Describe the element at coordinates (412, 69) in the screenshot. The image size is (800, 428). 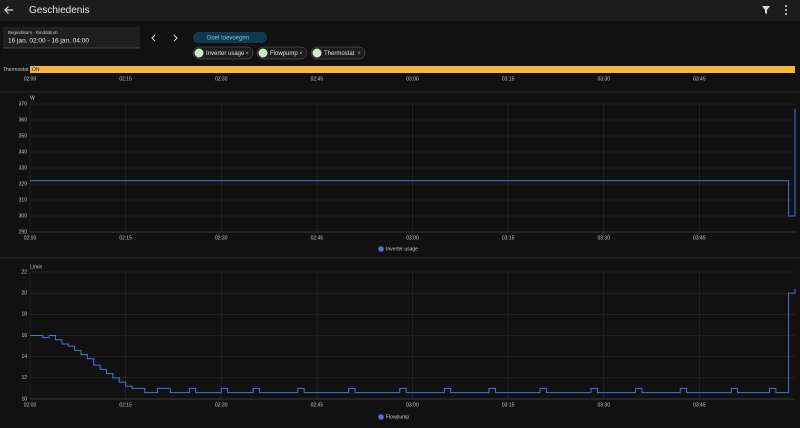
I see `timeline-state-bar` at that location.